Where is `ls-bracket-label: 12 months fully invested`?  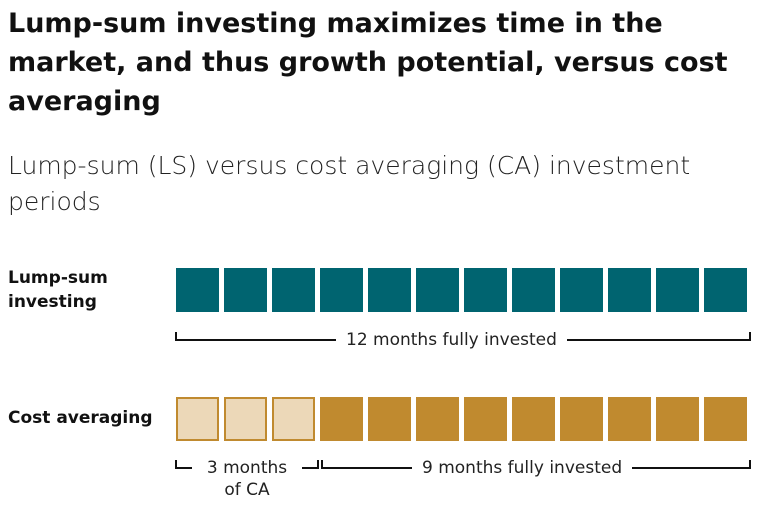 ls-bracket-label: 12 months fully invested is located at coordinates (451, 340).